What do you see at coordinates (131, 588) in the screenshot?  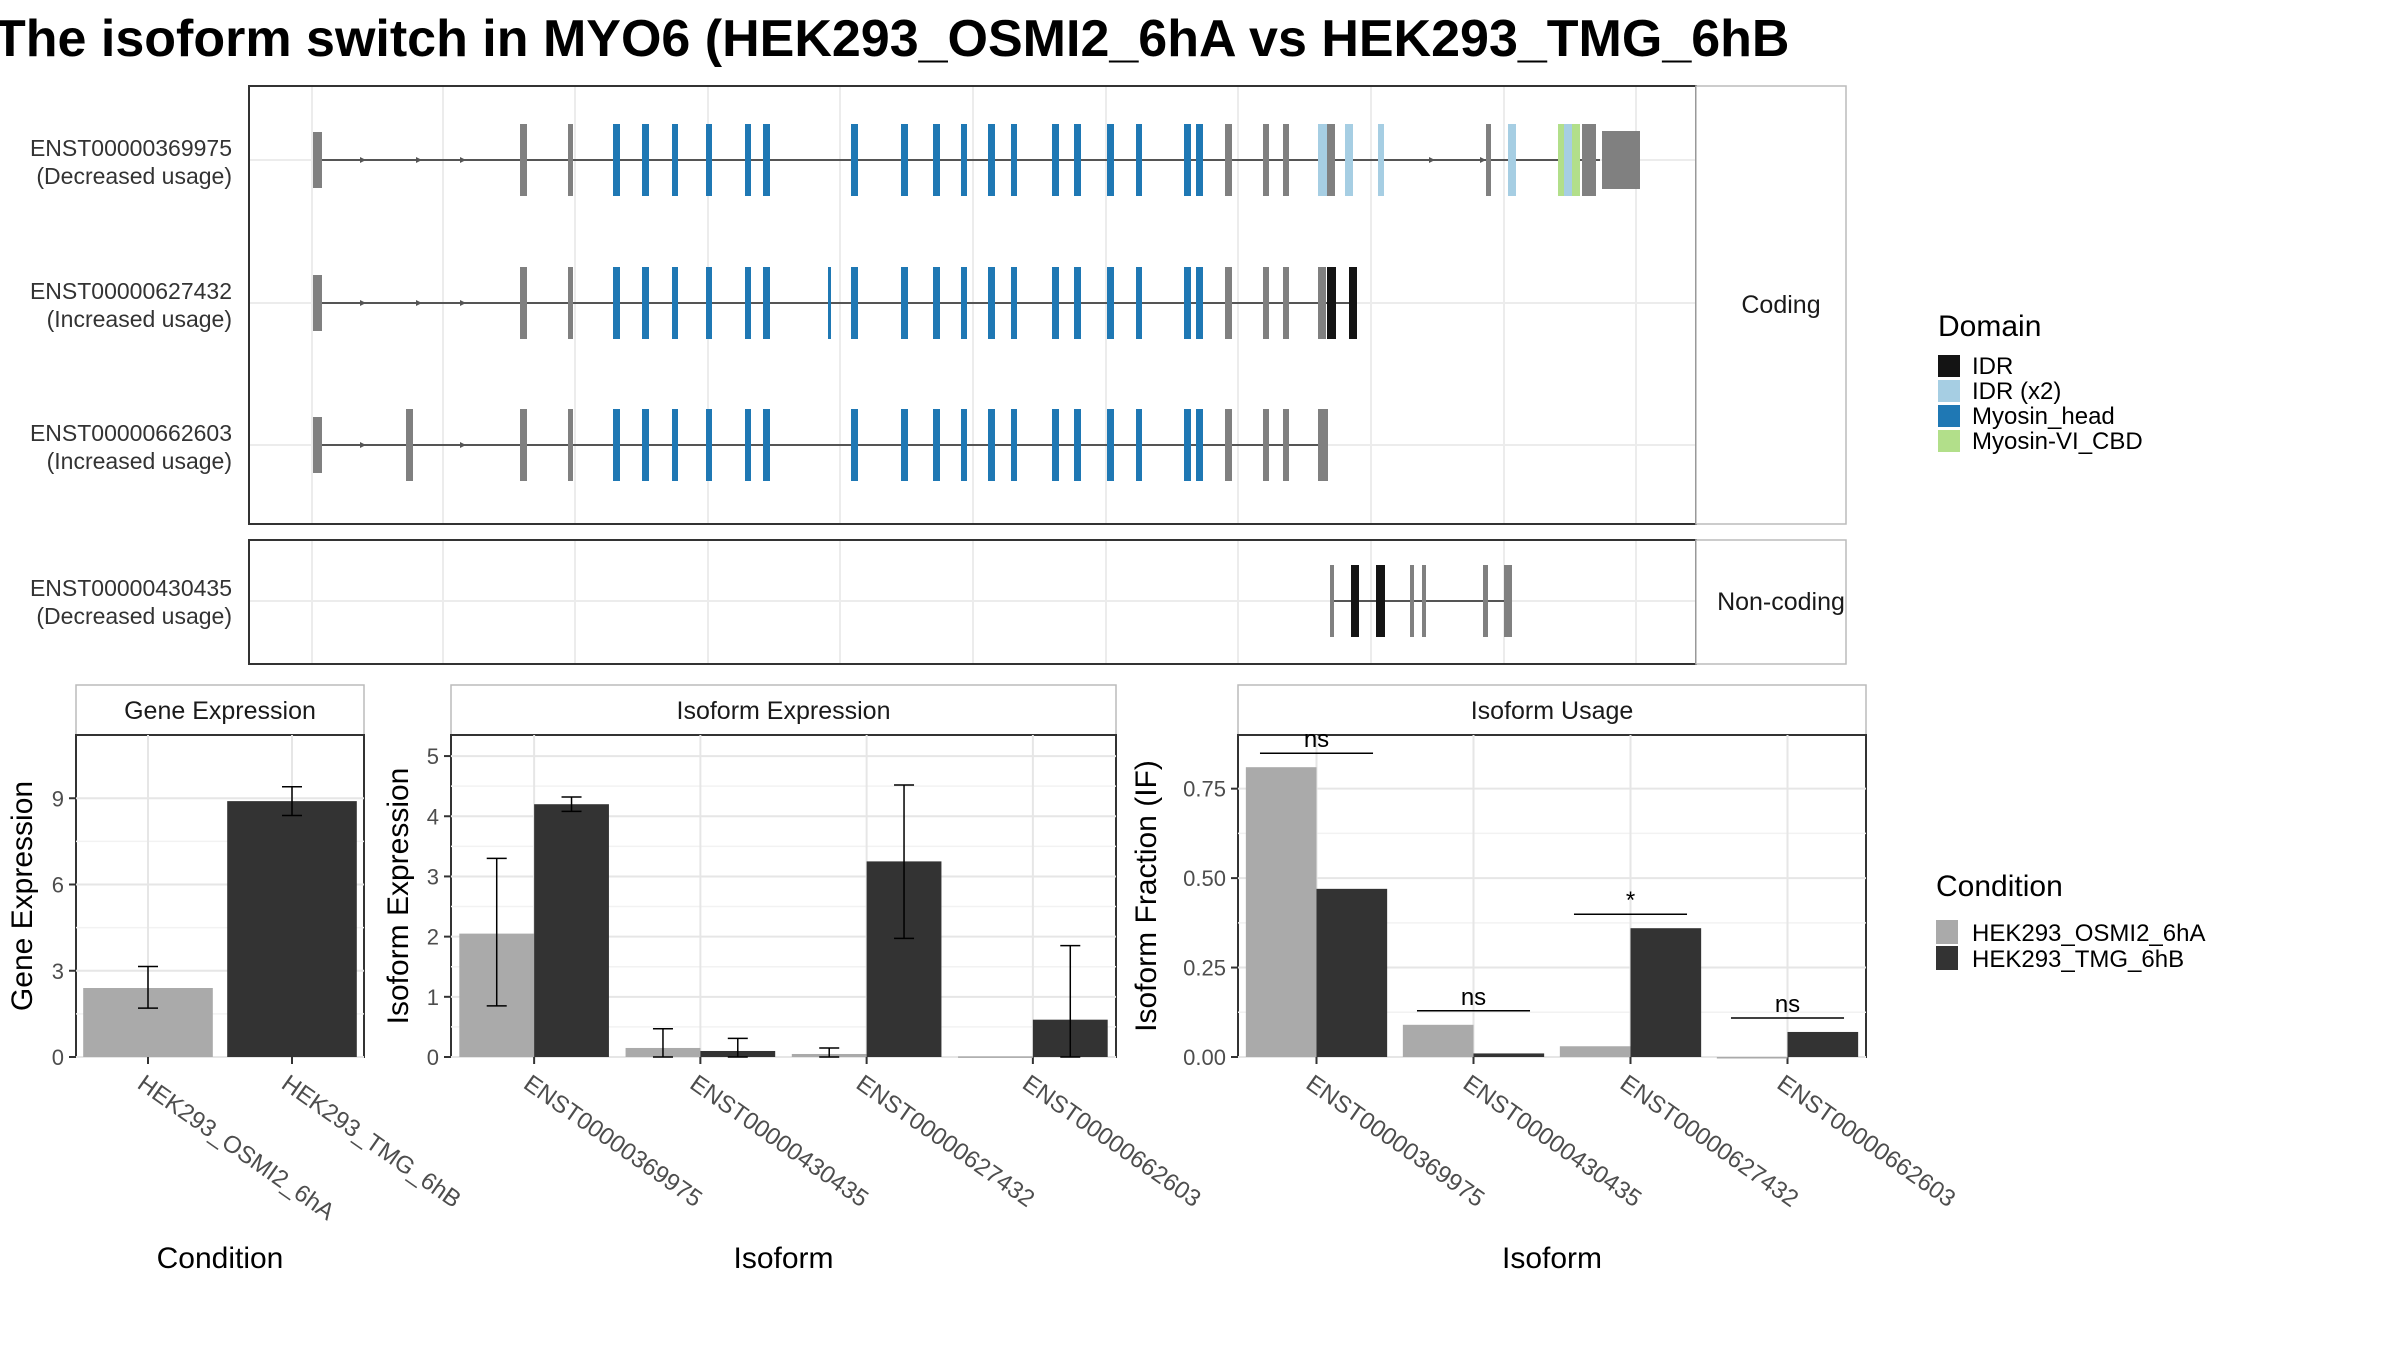 I see `transcript-label-id: ENST00000430435` at bounding box center [131, 588].